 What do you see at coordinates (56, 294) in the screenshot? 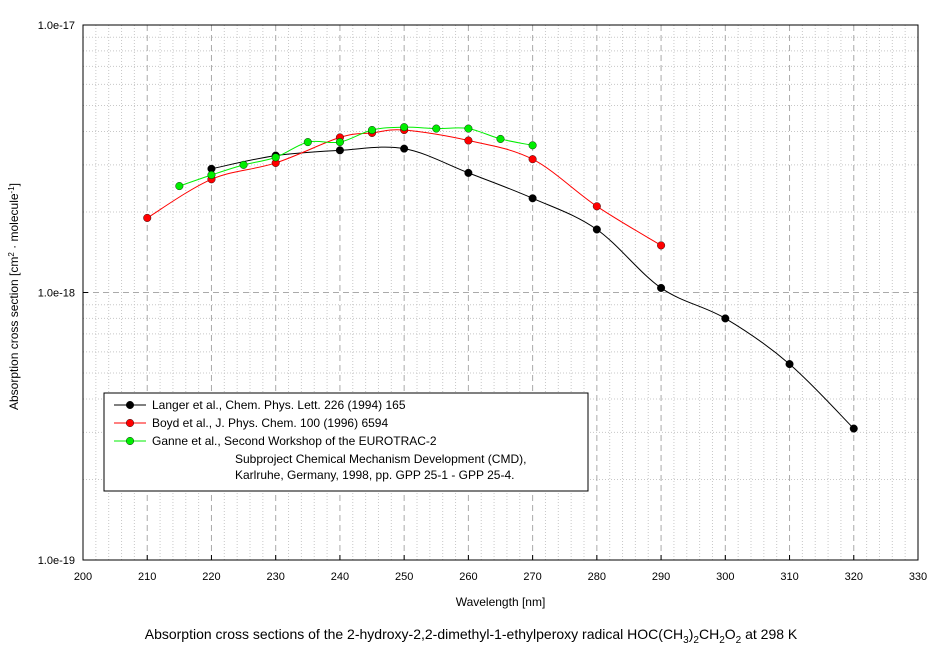
I see `y-tick-label: 1.0e-18` at bounding box center [56, 294].